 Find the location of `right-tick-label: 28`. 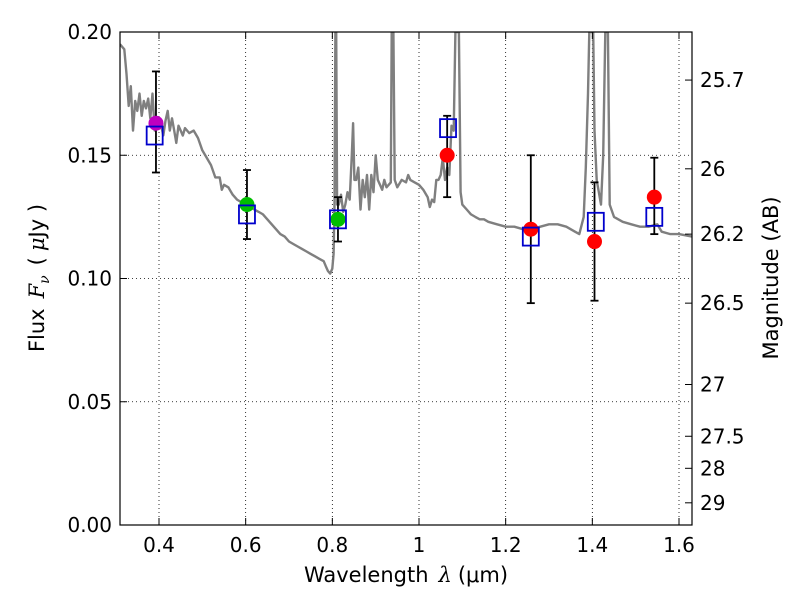

right-tick-label: 28 is located at coordinates (712, 468).